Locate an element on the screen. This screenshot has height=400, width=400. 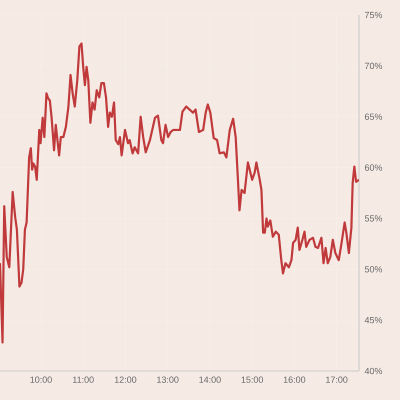
x-tick-label: 17:00 is located at coordinates (337, 379).